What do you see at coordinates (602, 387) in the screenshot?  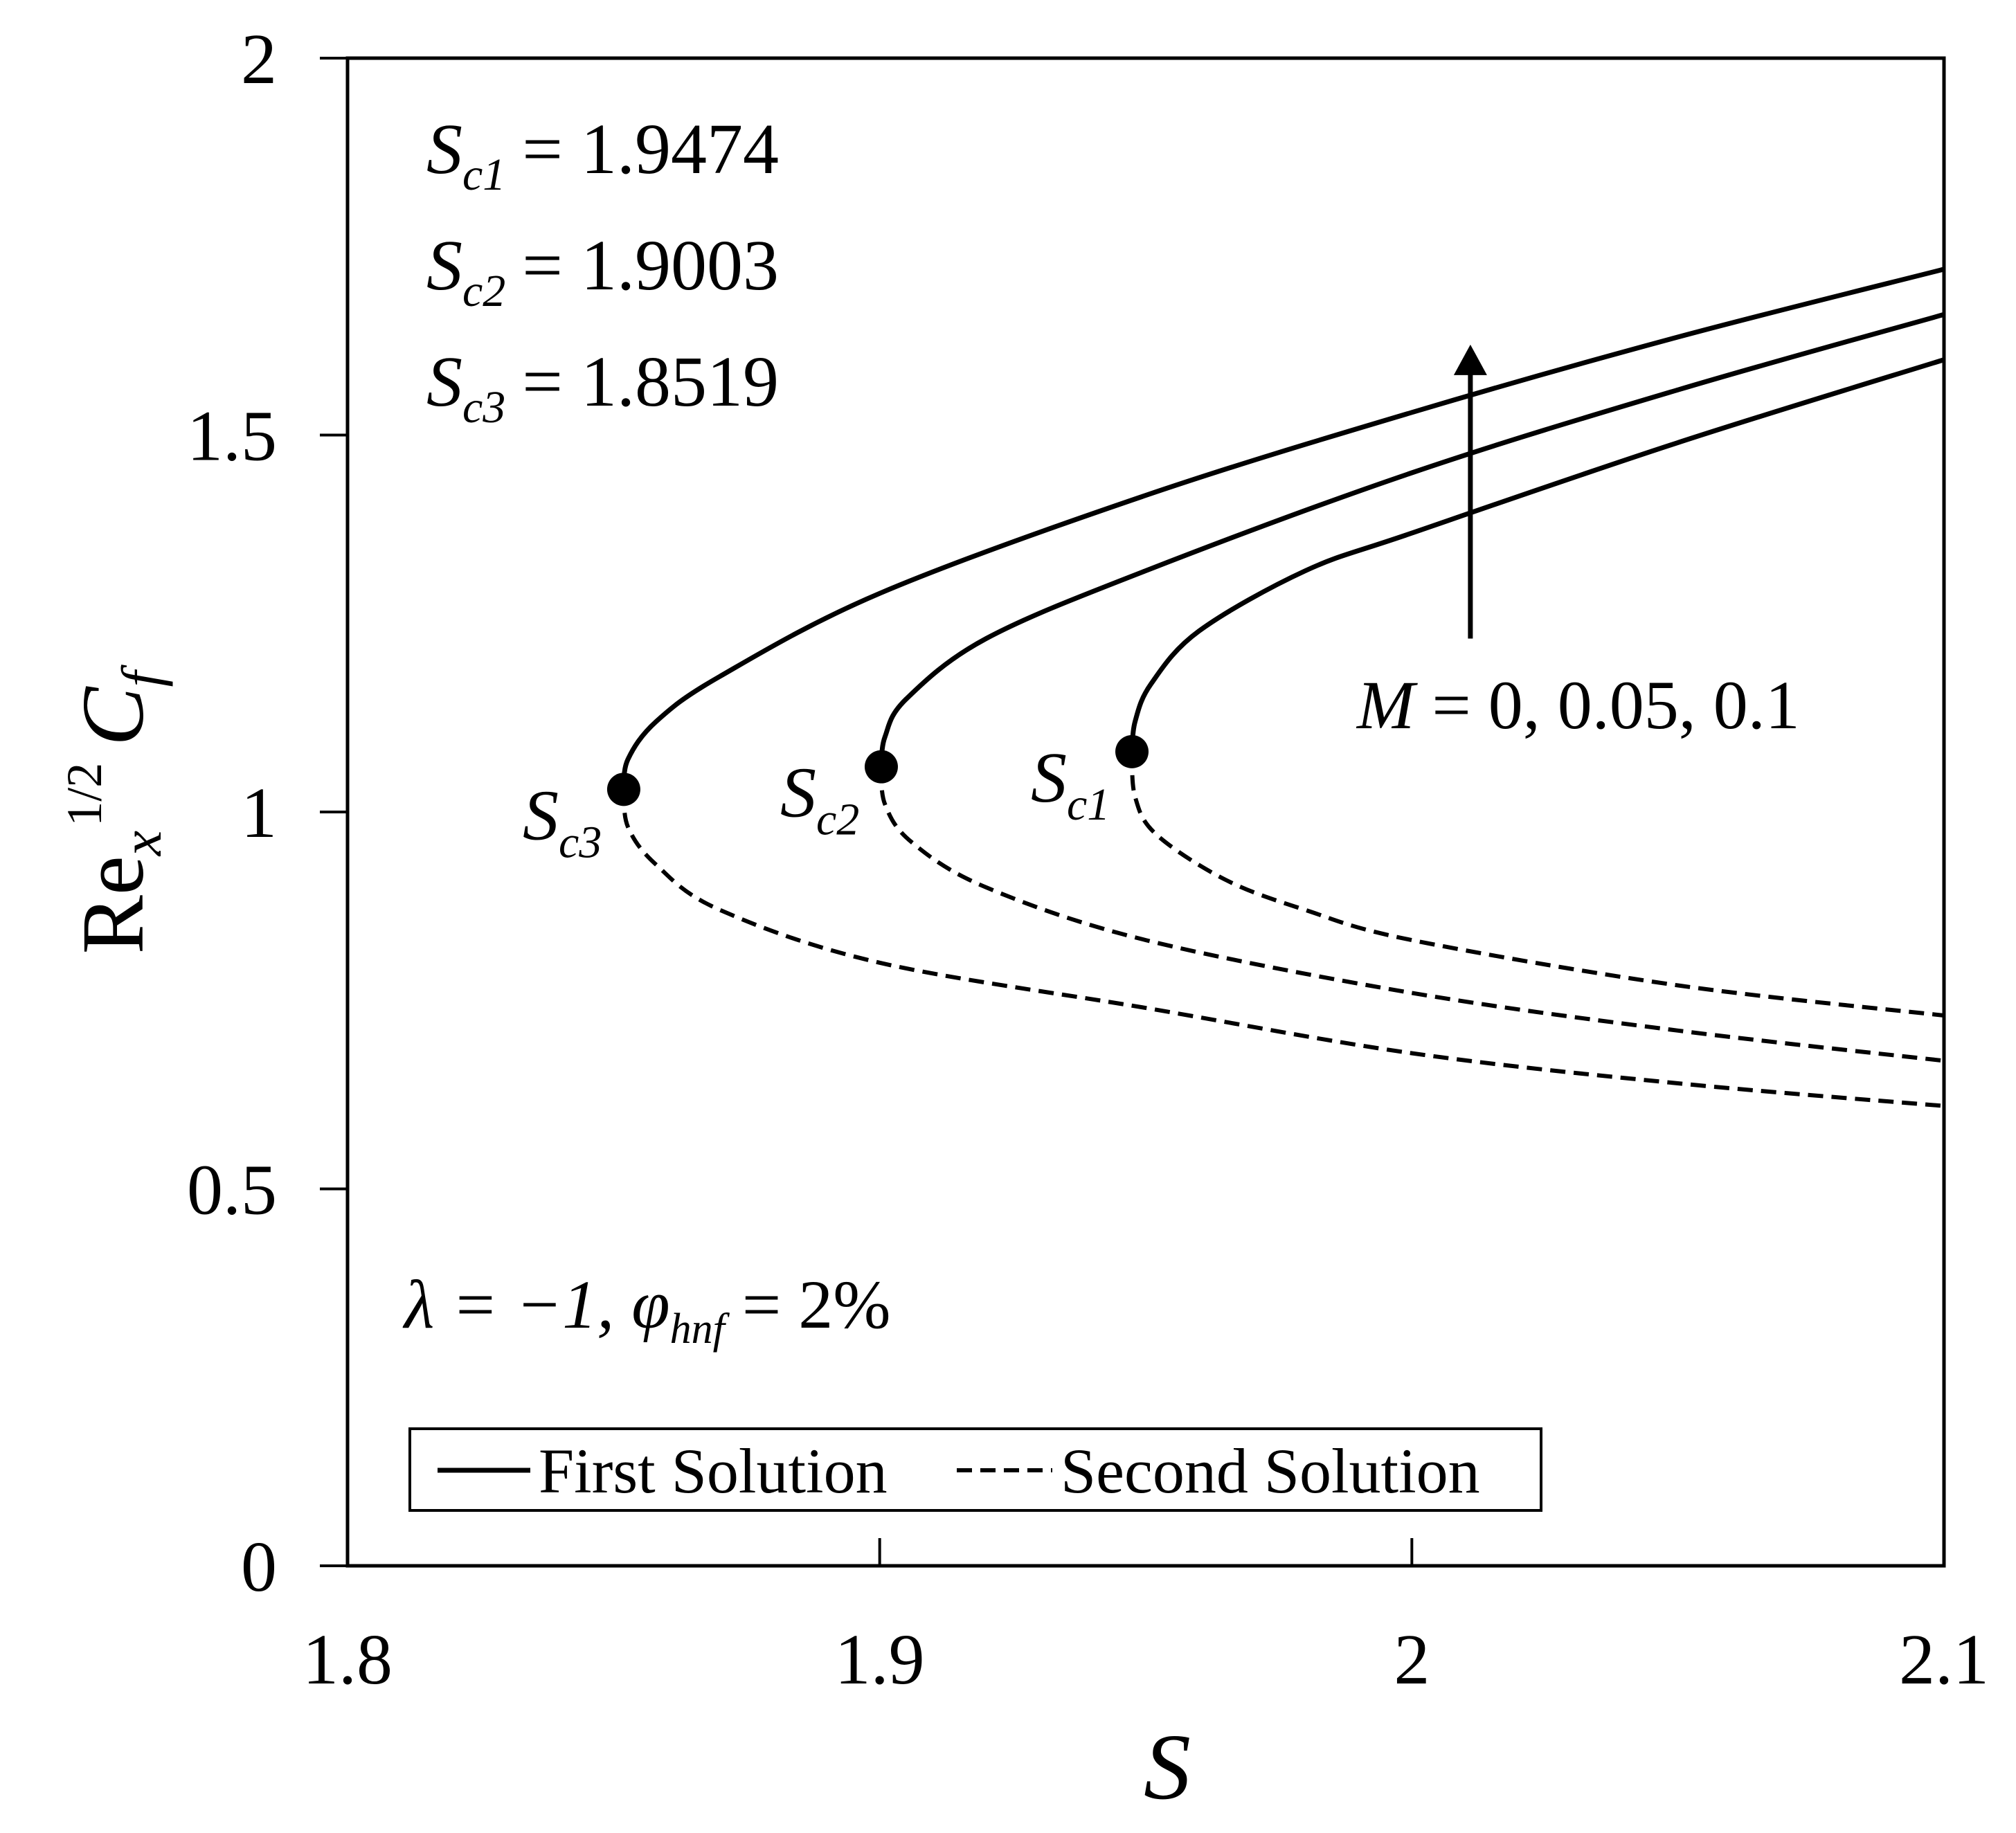 I see `critical-value-3: Sc3 = 1.8519` at bounding box center [602, 387].